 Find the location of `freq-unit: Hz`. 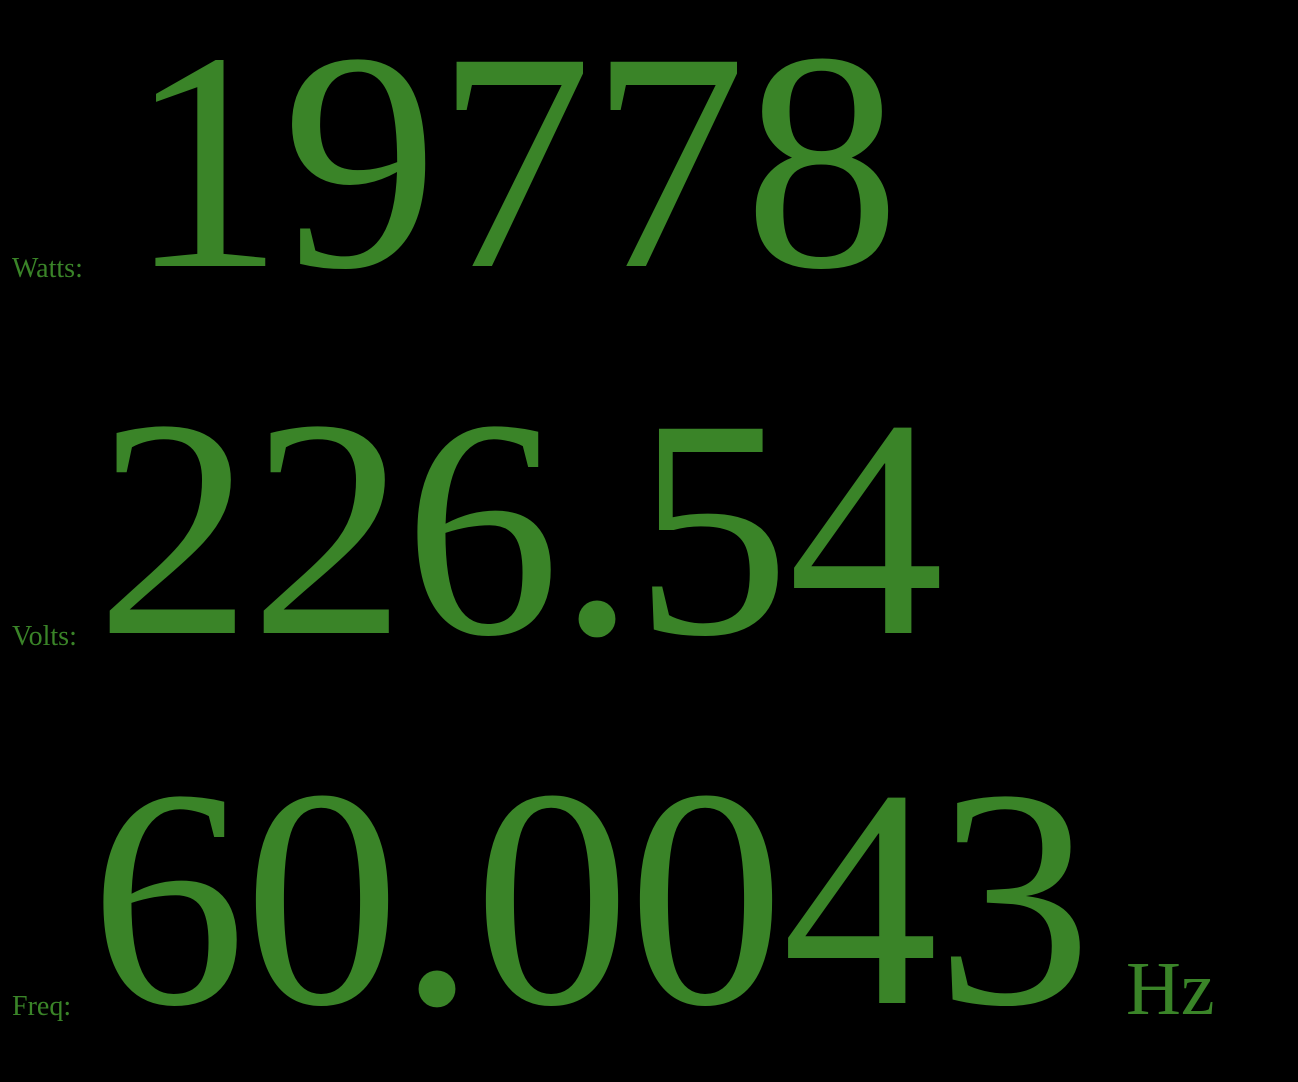

freq-unit: Hz is located at coordinates (1170, 989).